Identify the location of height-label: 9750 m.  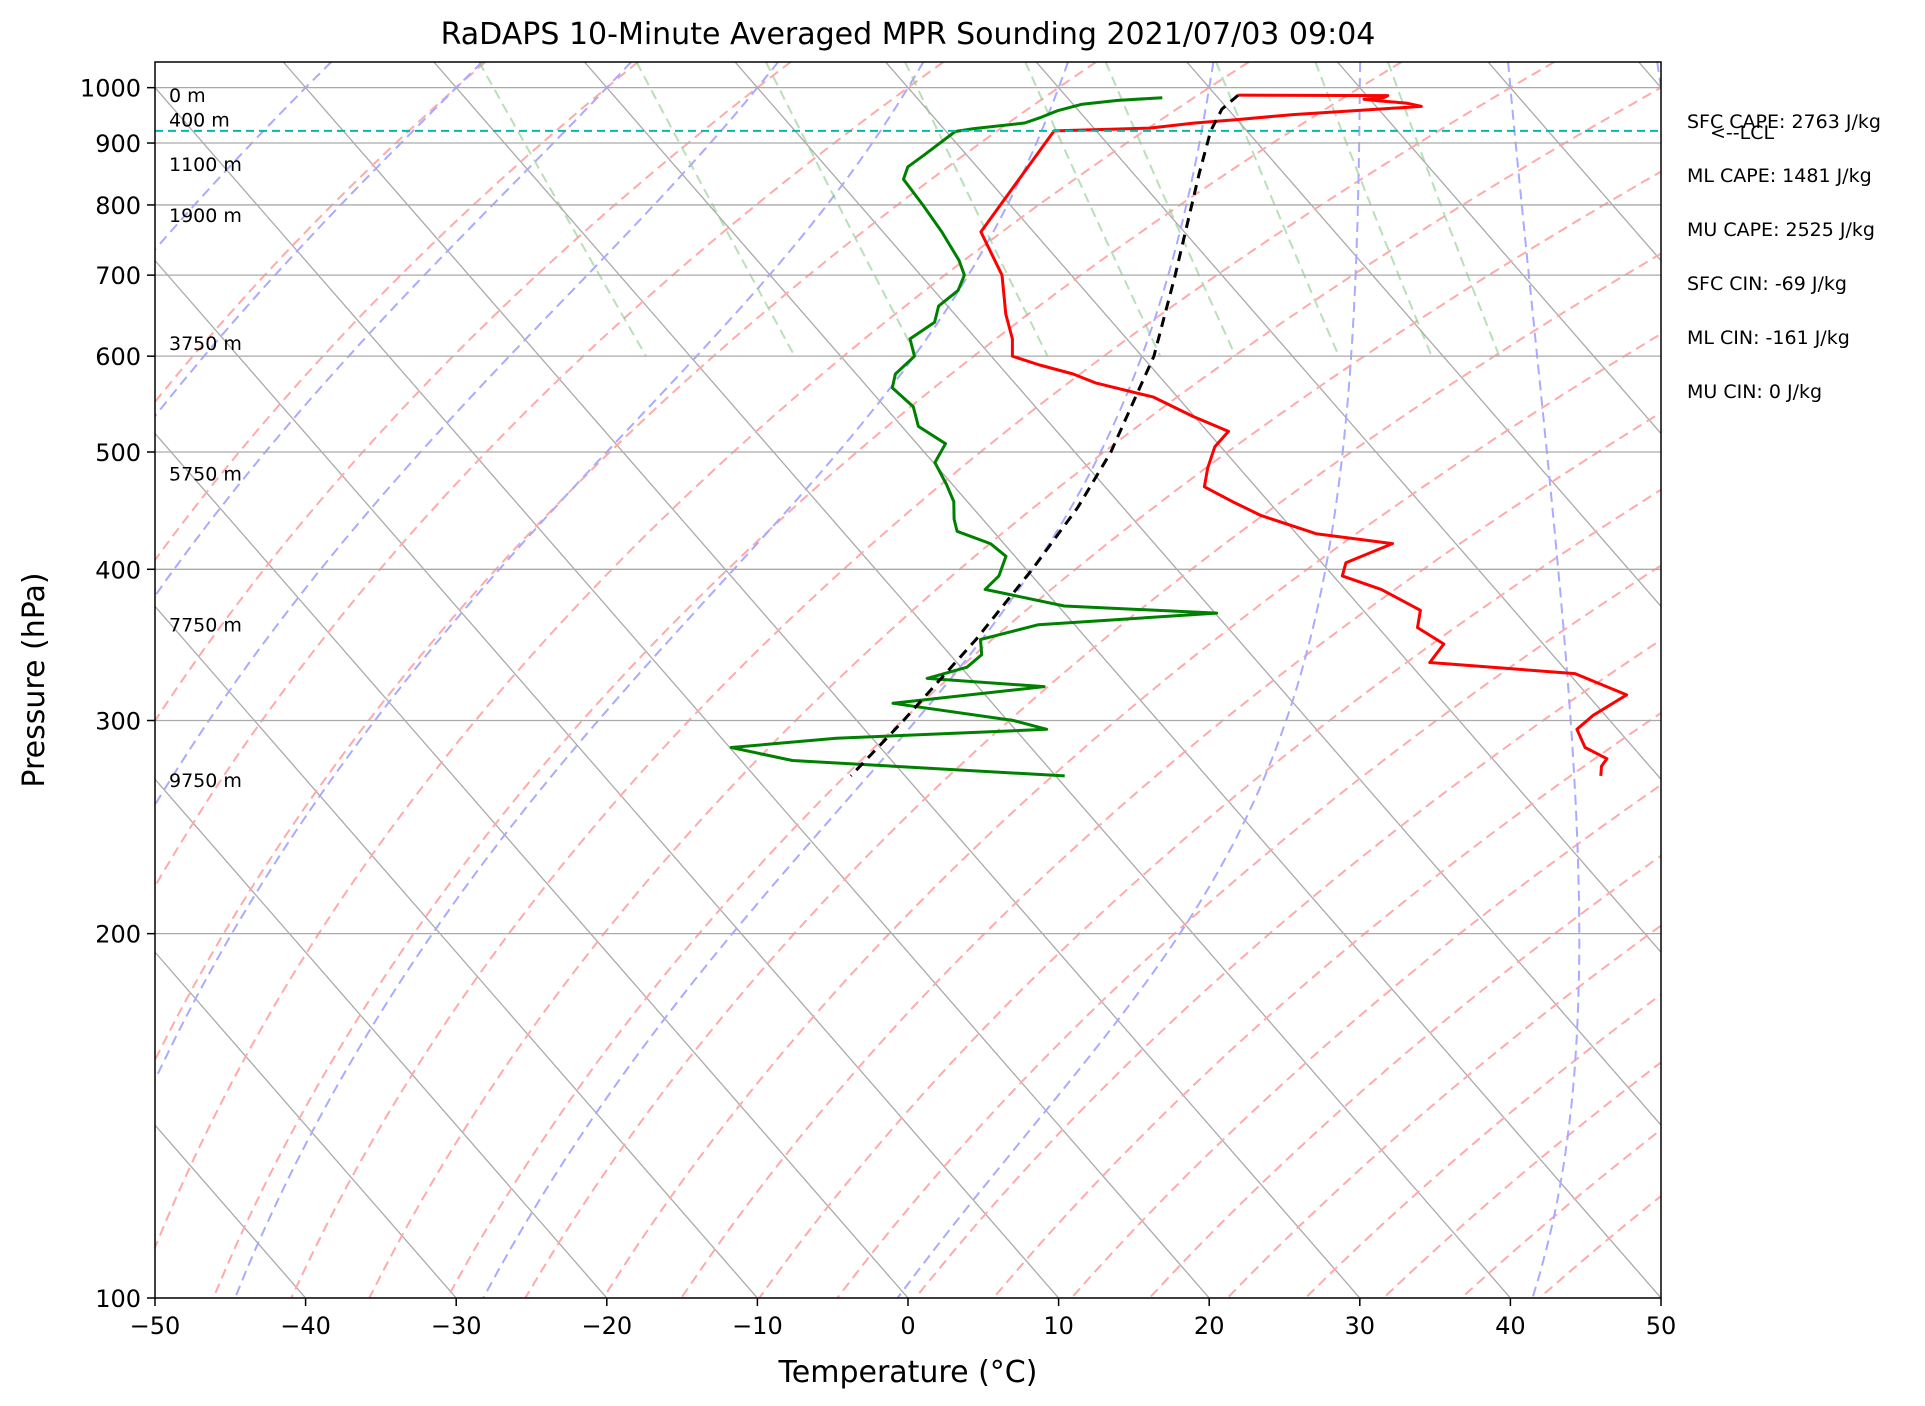
(205, 781).